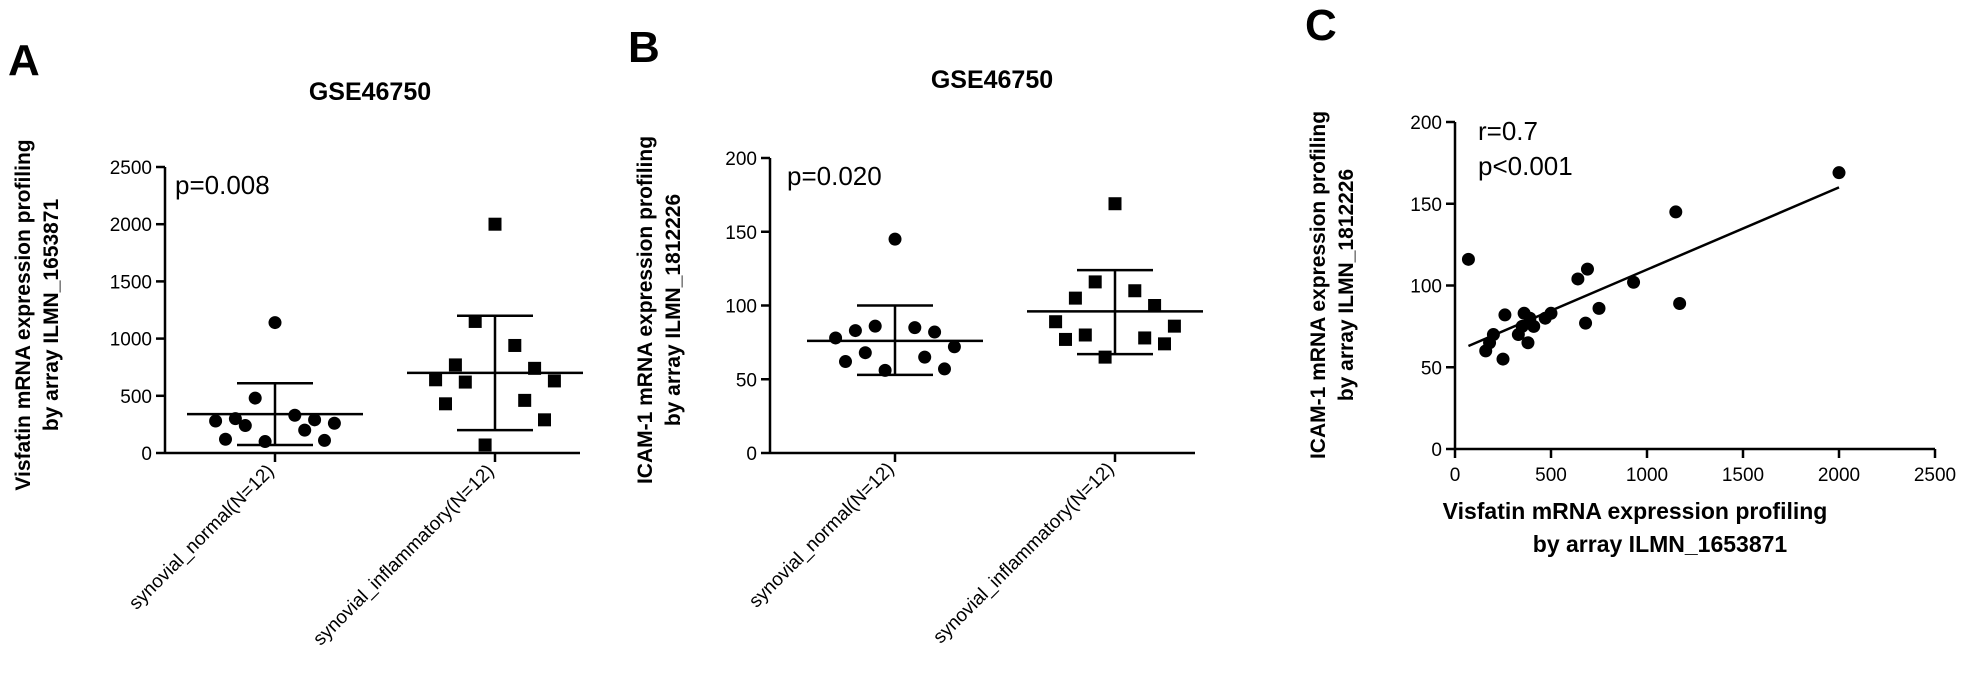  Describe the element at coordinates (222, 185) in the screenshot. I see `panel-a-p-value: p=0.008` at that location.